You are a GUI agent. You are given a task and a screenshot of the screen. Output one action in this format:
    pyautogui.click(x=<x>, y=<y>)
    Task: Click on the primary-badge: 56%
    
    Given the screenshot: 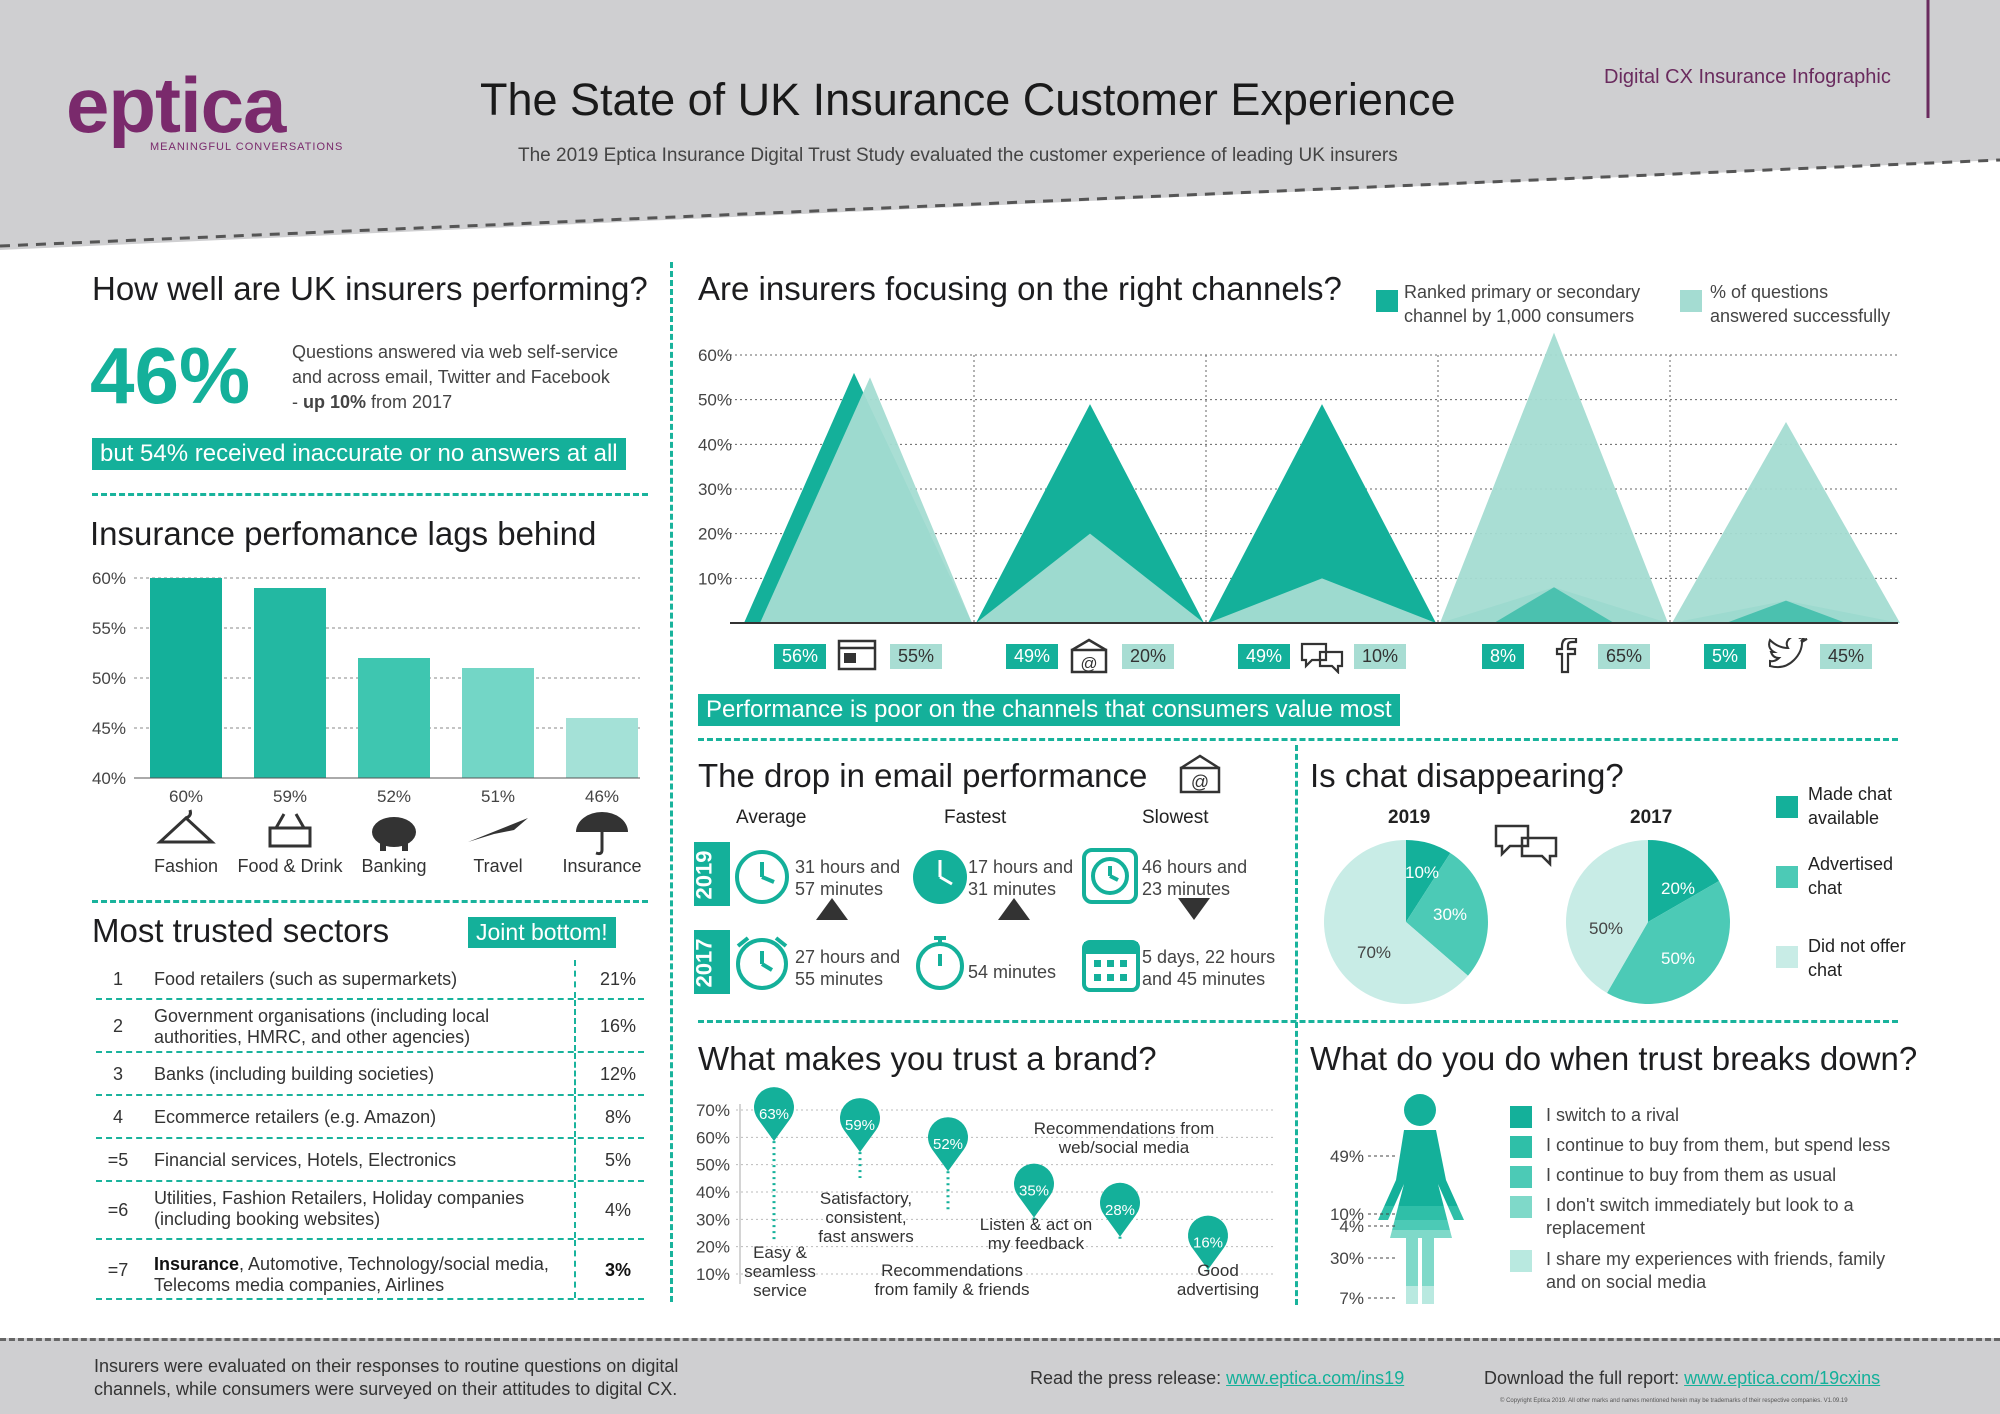 What is the action you would take?
    pyautogui.click(x=800, y=656)
    